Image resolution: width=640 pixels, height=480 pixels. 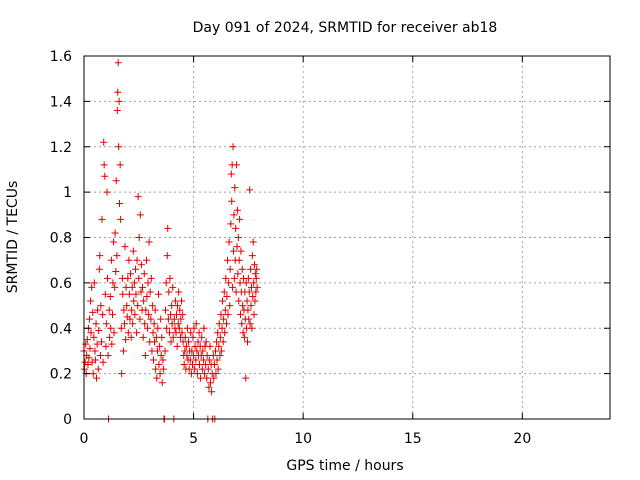 What do you see at coordinates (84, 439) in the screenshot?
I see `x-tick-label: 0` at bounding box center [84, 439].